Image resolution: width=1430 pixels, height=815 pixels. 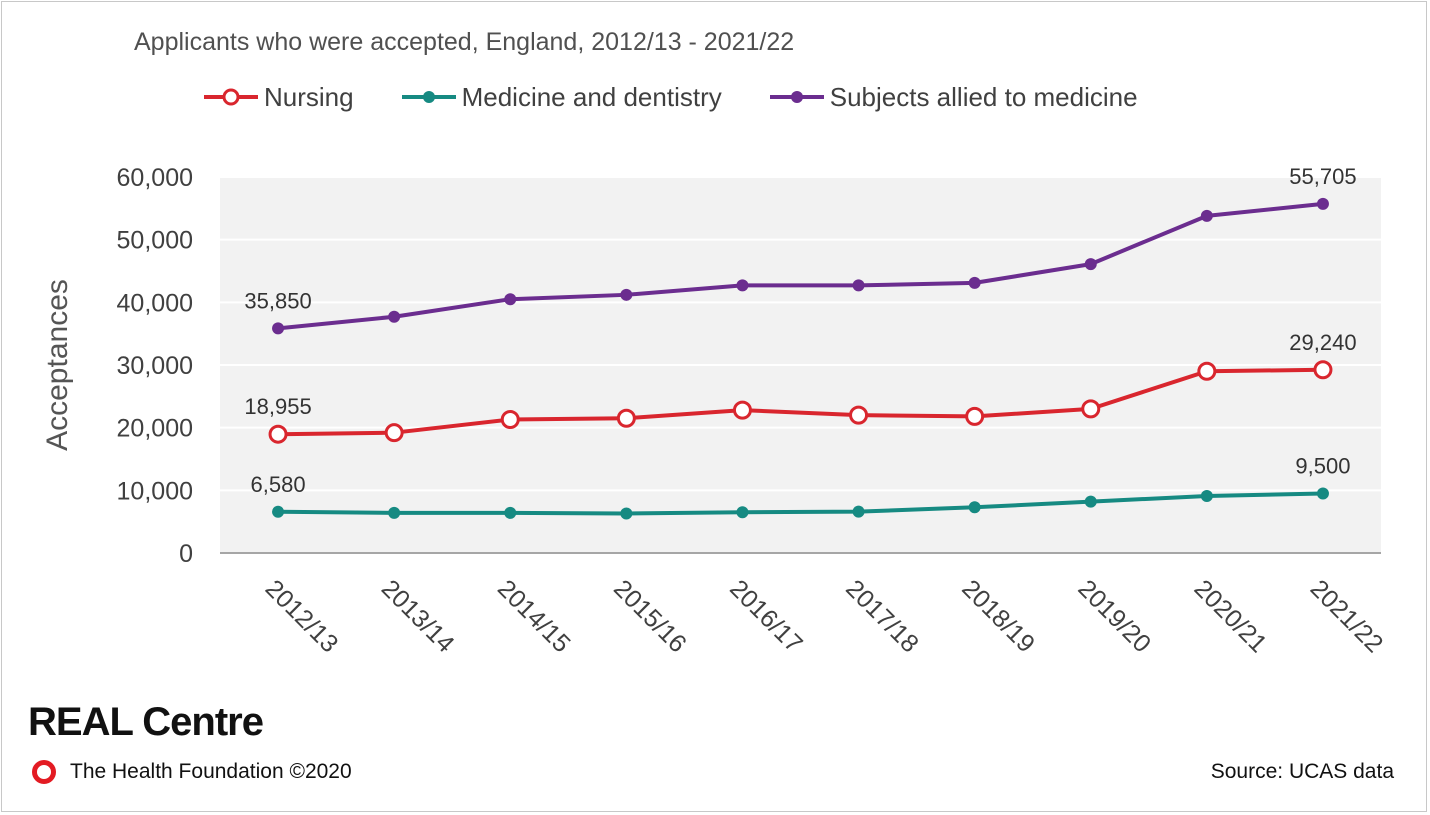 I want to click on y-tick-label: 0, so click(x=186, y=554).